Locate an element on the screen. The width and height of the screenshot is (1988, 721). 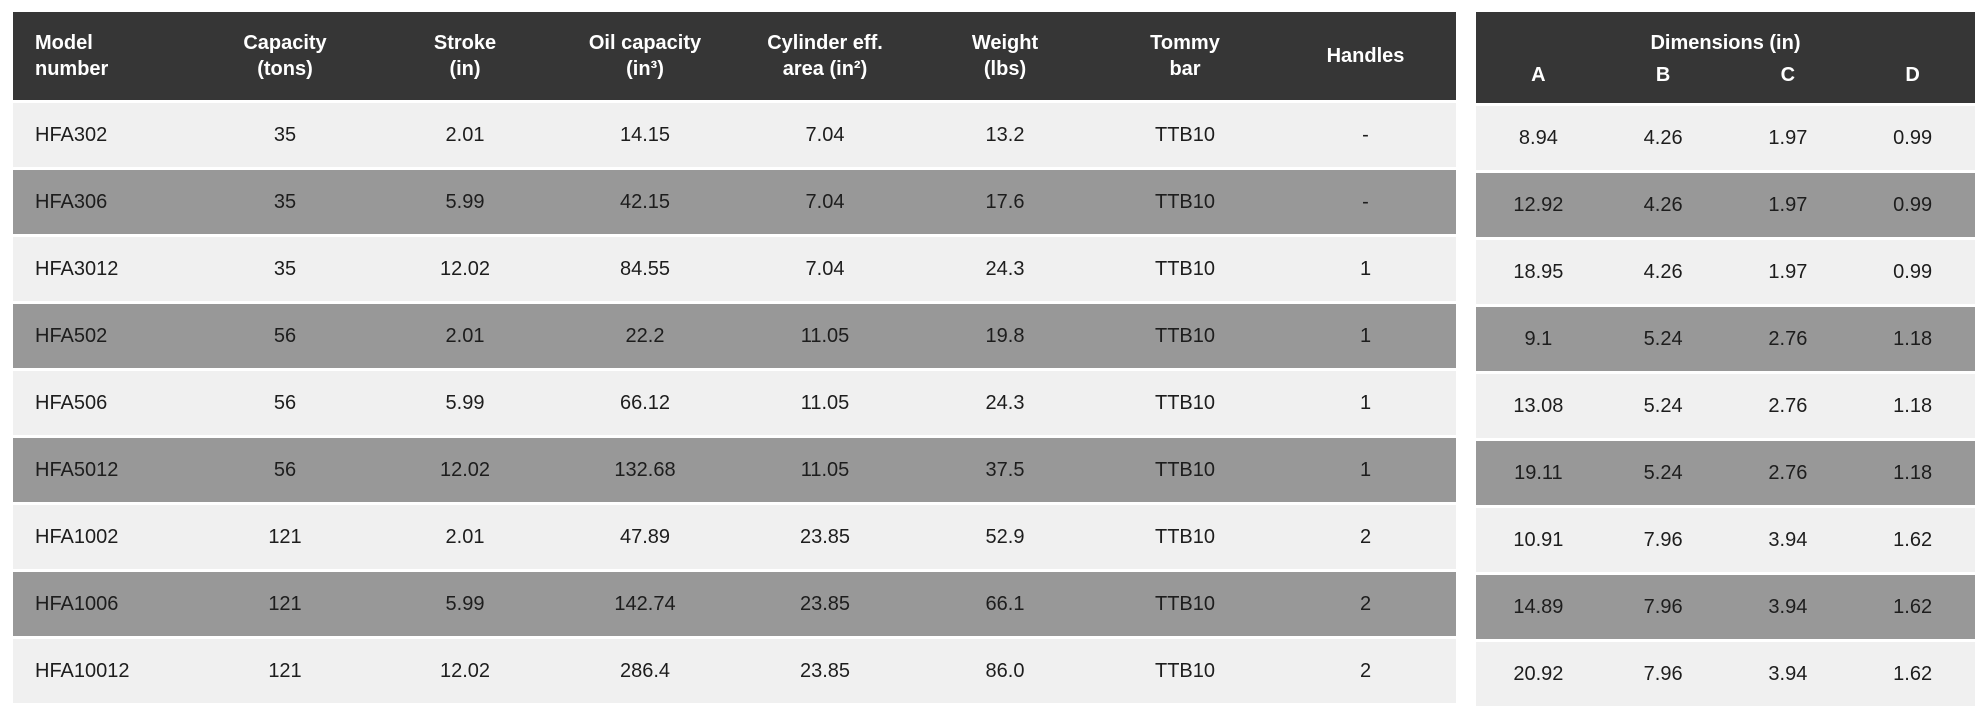
table-row: 20.92 7.96 3.94 1.62 is located at coordinates (1725, 674).